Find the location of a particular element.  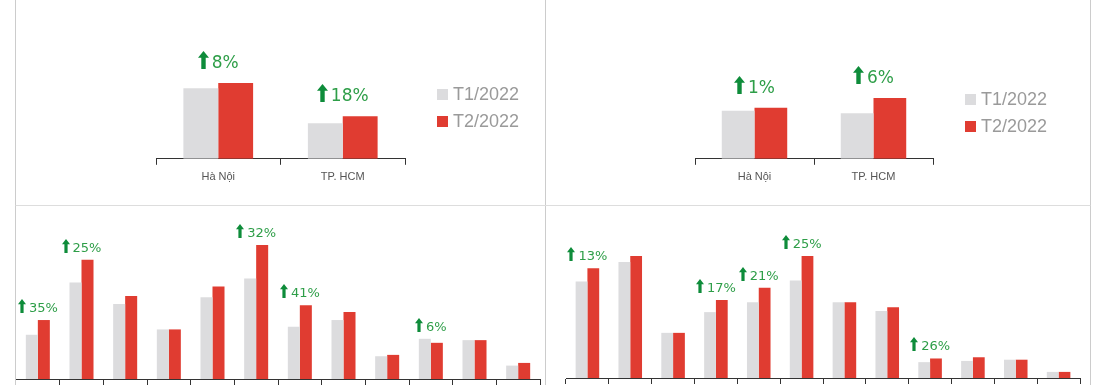

annotation: 13% is located at coordinates (593, 256).